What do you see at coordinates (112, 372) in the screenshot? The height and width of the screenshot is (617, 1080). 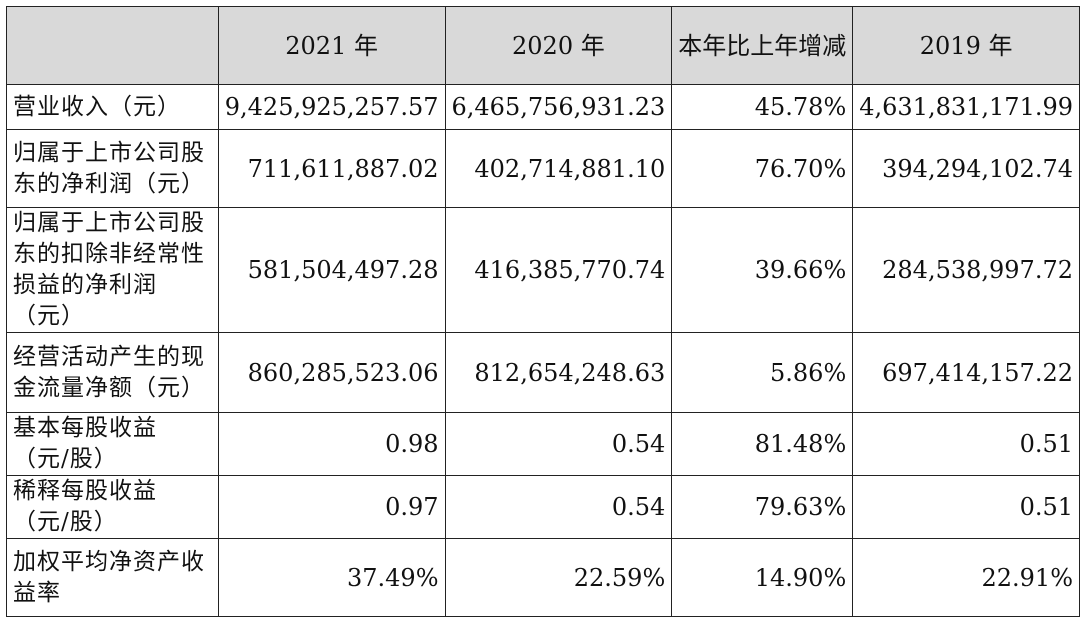 I see `row-label: 经营活动产生的现金流量净额（元）` at bounding box center [112, 372].